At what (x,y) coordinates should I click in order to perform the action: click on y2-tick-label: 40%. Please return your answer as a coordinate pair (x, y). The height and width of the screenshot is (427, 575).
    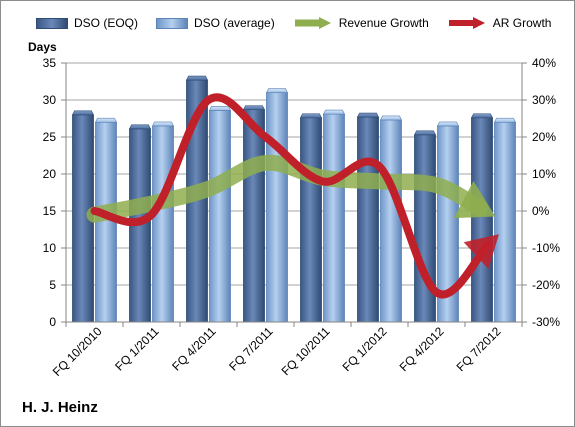
    Looking at the image, I should click on (544, 63).